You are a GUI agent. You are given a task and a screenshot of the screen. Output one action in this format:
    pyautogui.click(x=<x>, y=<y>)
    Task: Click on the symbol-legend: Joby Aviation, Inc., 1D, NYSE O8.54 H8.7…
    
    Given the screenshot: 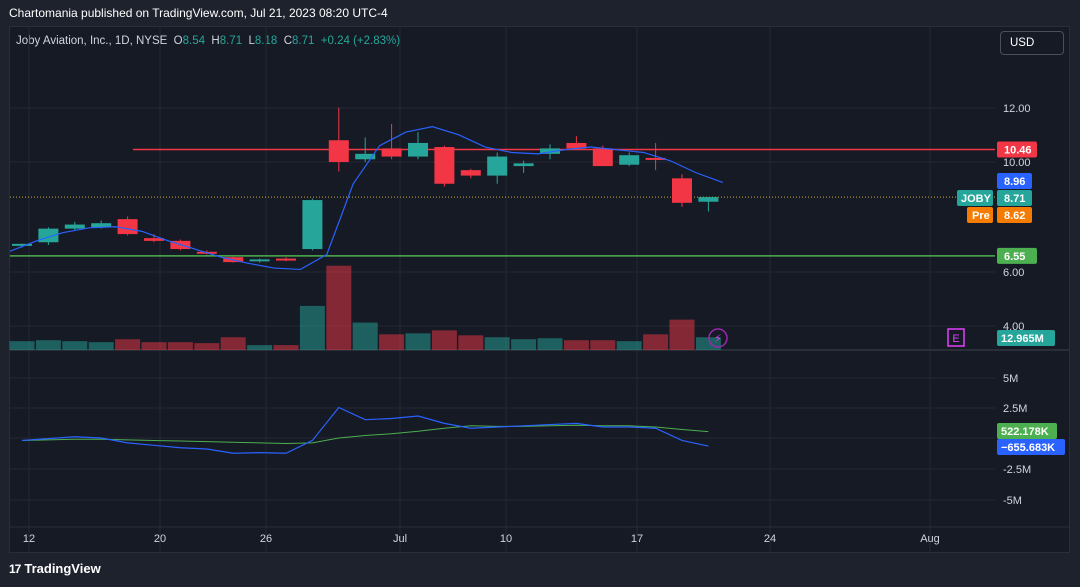 What is the action you would take?
    pyautogui.click(x=208, y=41)
    